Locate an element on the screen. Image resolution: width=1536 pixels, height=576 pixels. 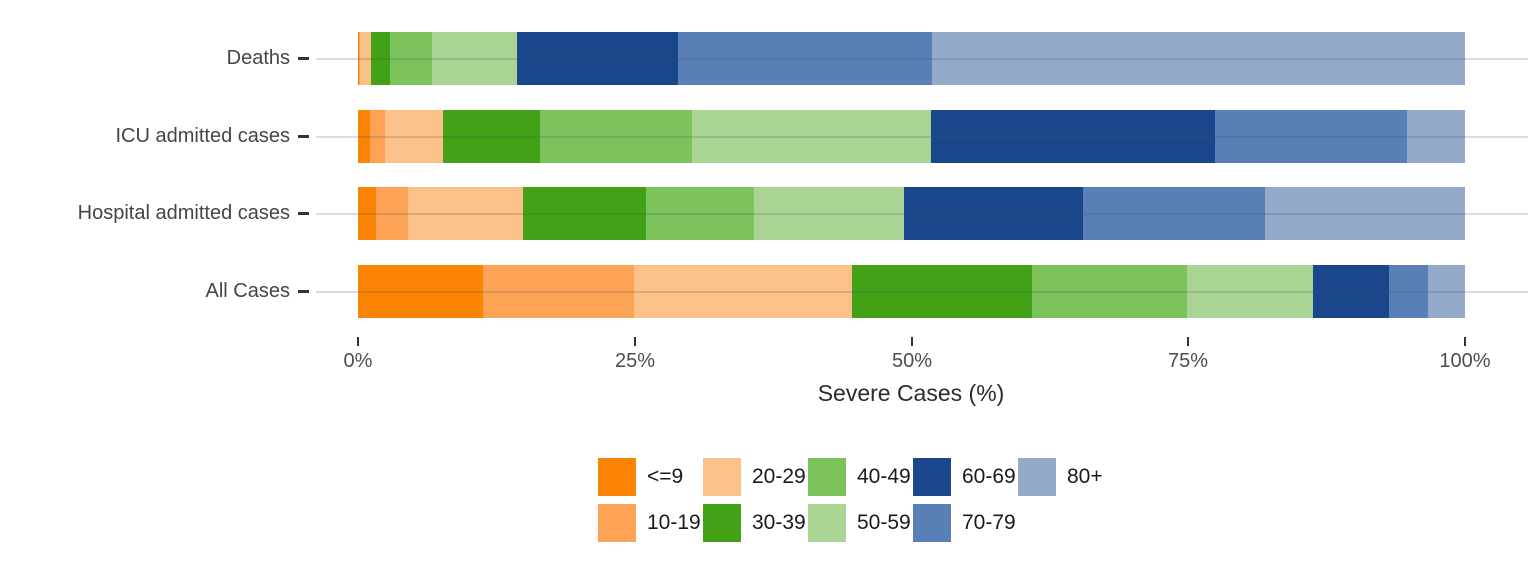
legend-item: <=9 is located at coordinates (650, 477).